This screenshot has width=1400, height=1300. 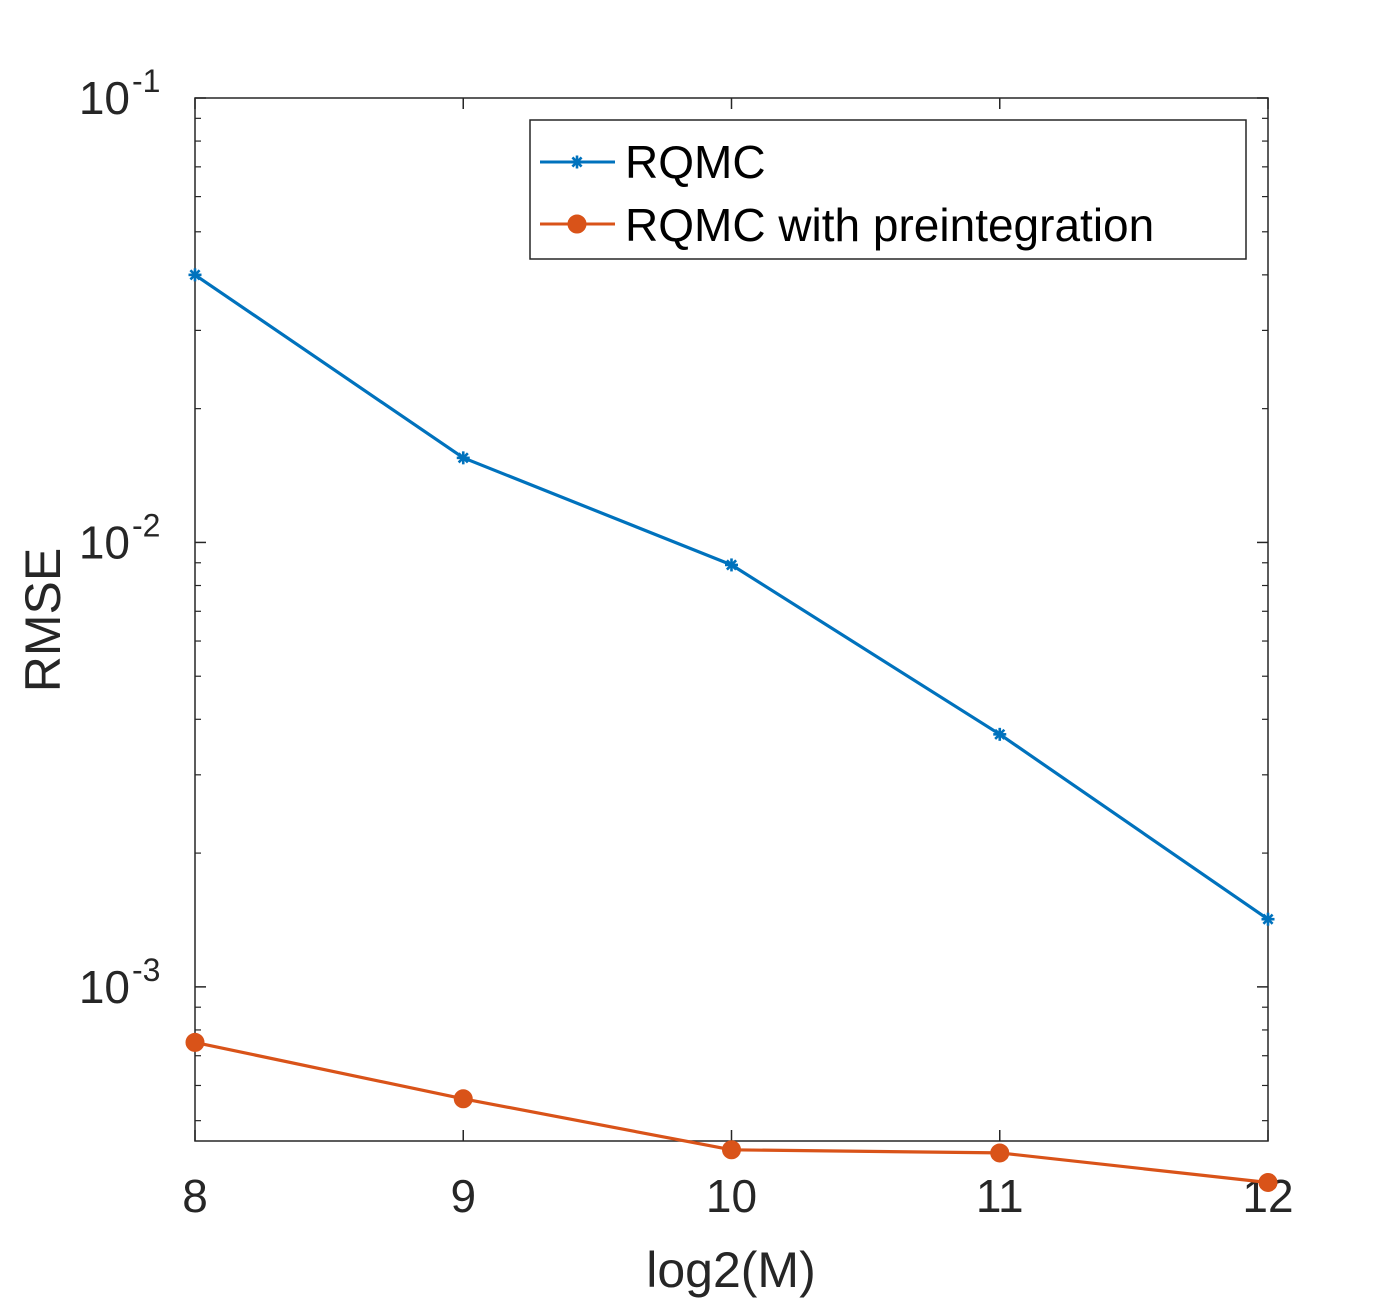 I want to click on x-tick-label: 8, so click(x=195, y=1196).